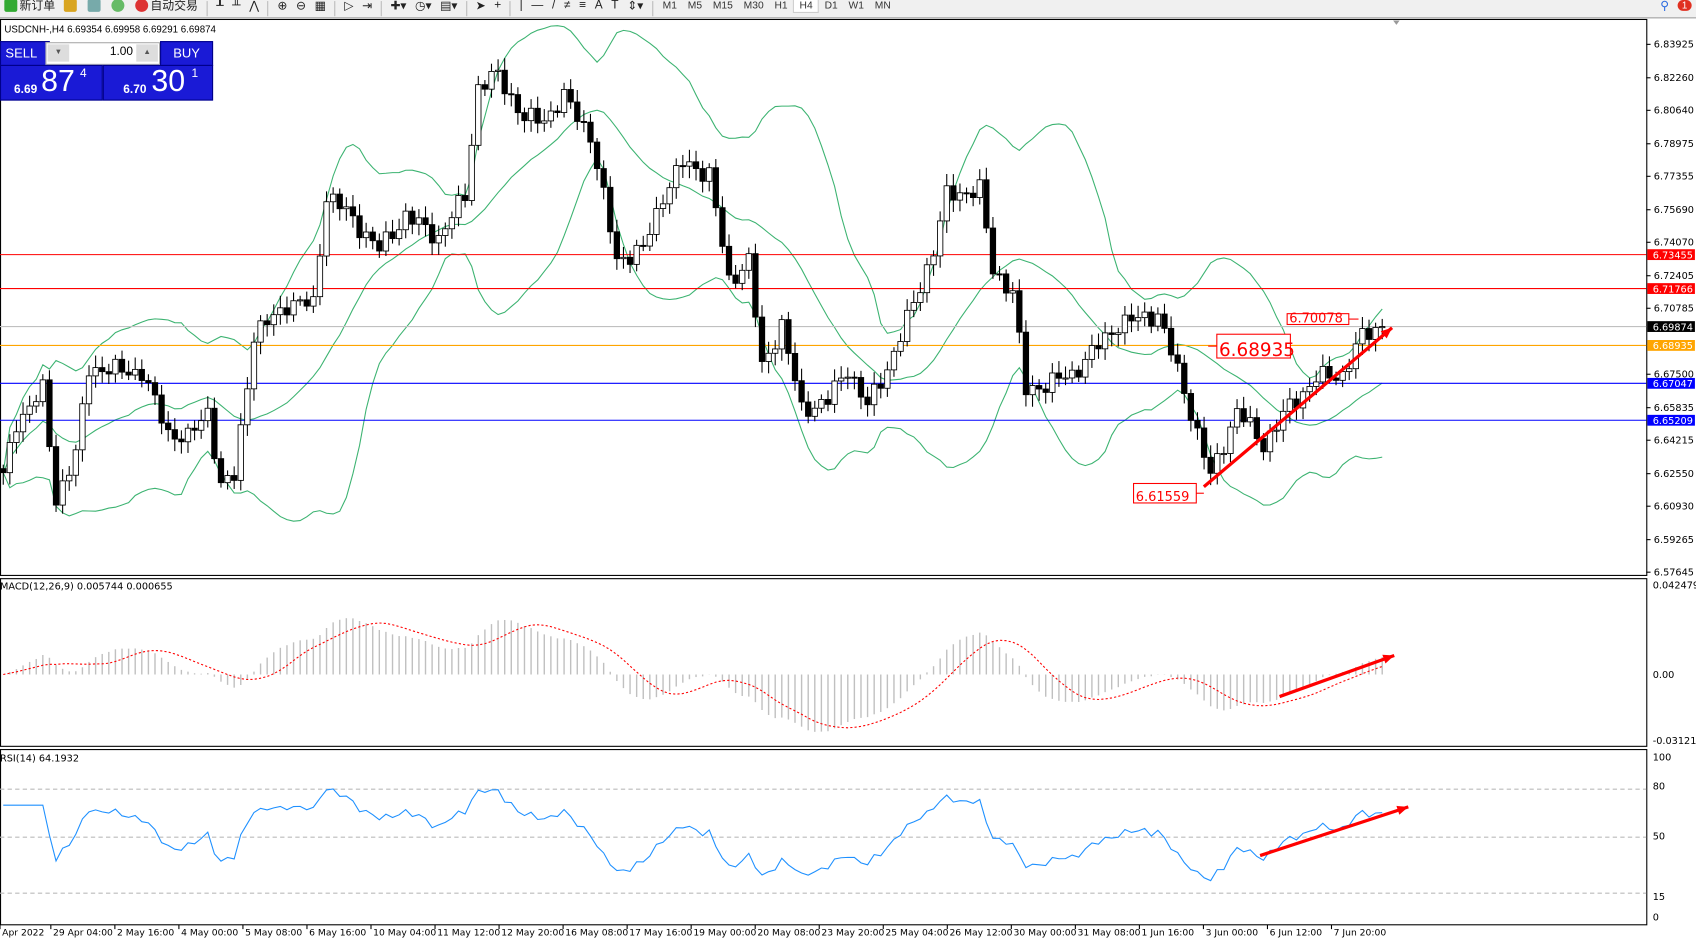 Image resolution: width=1696 pixels, height=943 pixels. Describe the element at coordinates (1684, 7) in the screenshot. I see `notifications-button: 1` at that location.